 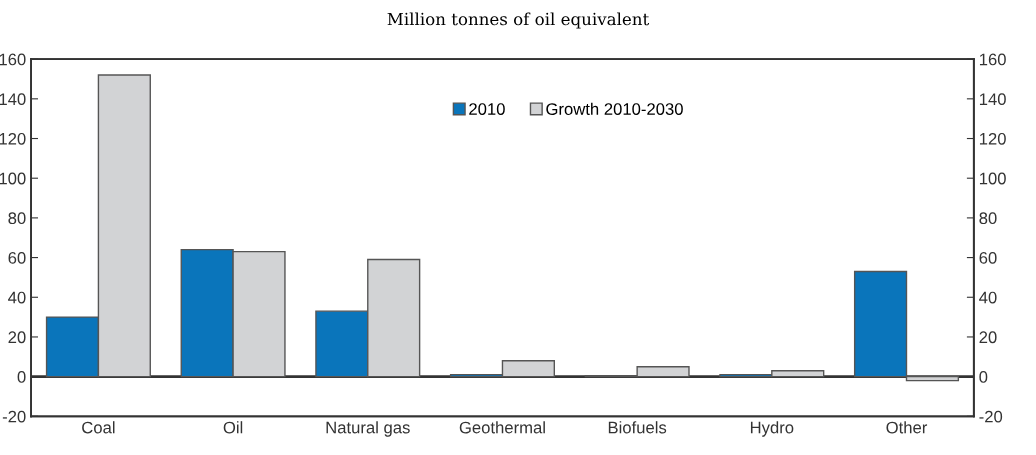 I want to click on y-tick-label: 80, so click(x=17, y=218).